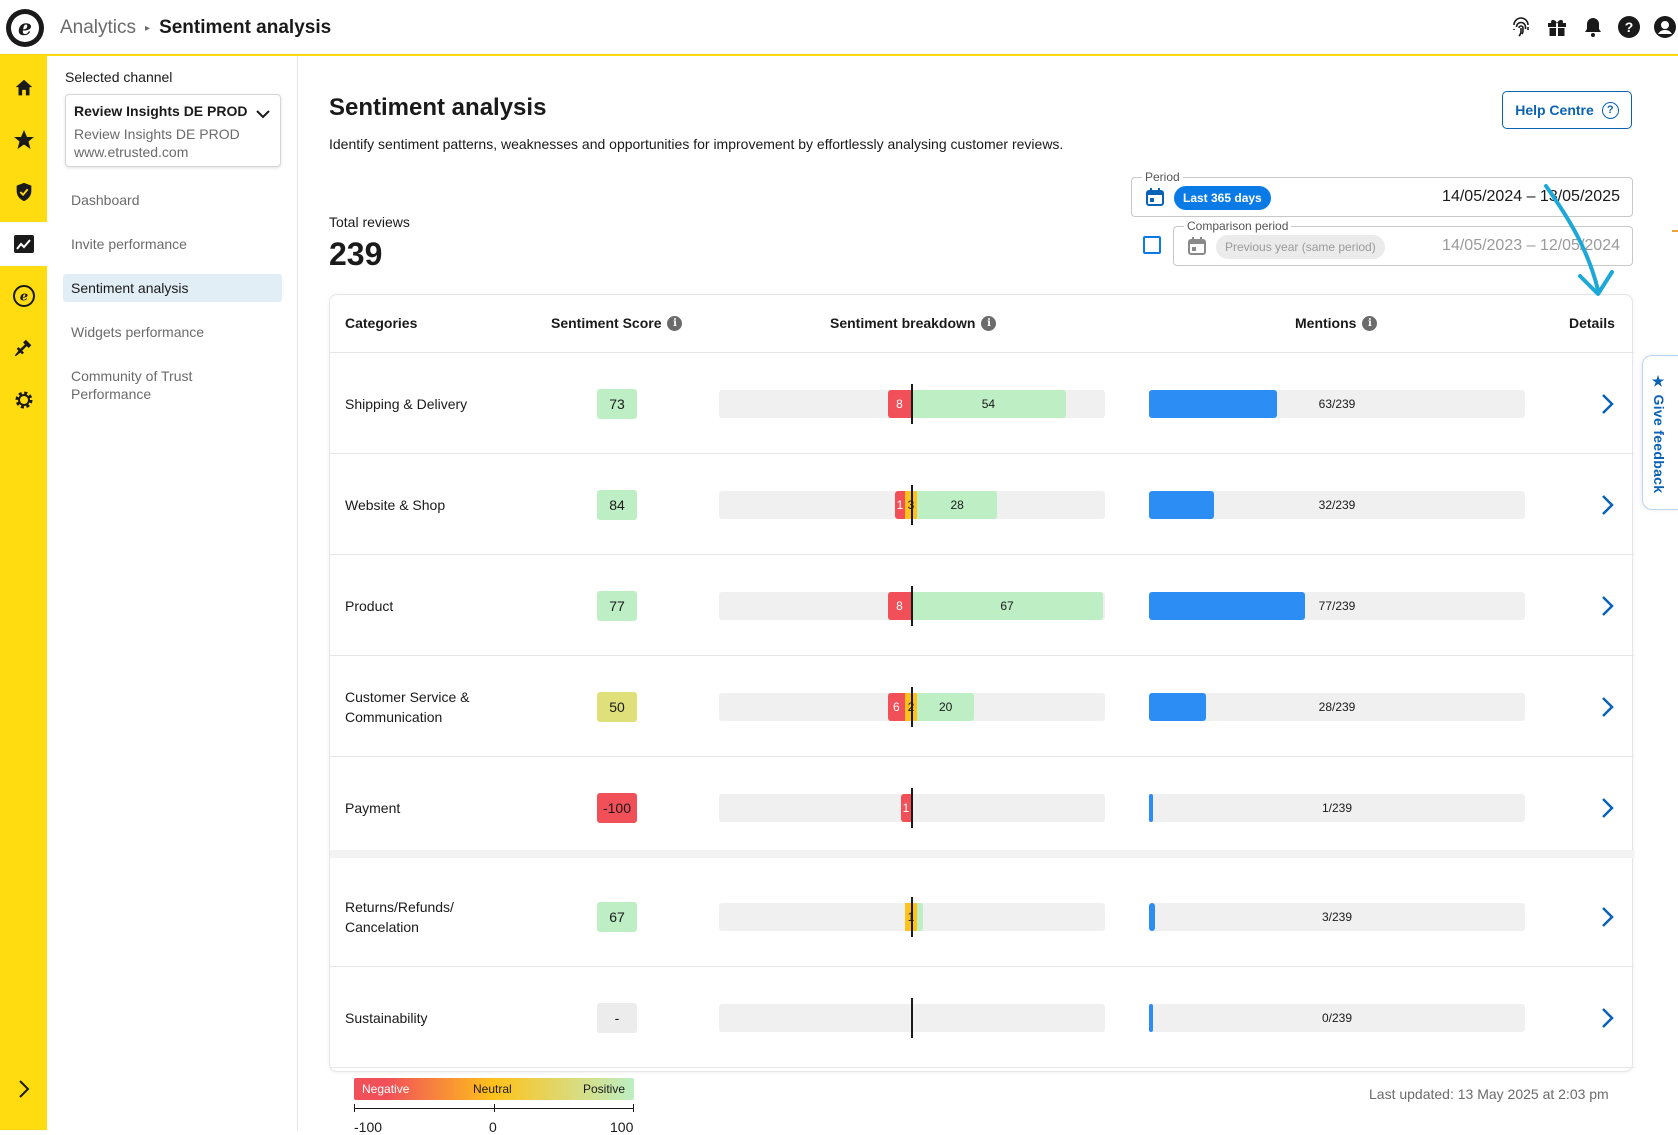  What do you see at coordinates (1238, 226) in the screenshot?
I see `comparison-legend: Comparison period` at bounding box center [1238, 226].